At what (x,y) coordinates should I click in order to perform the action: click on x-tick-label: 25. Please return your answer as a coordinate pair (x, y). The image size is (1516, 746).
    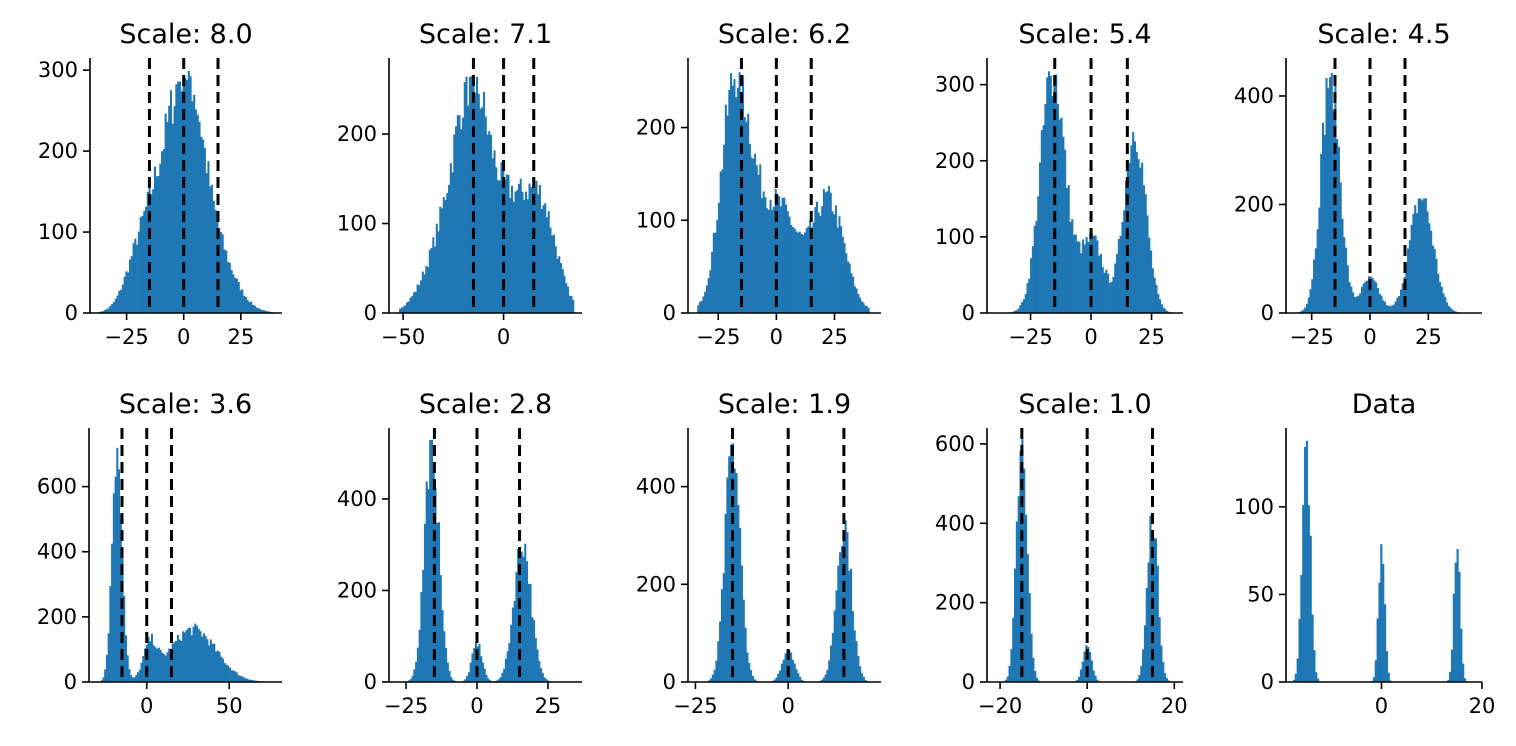
    Looking at the image, I should click on (1428, 337).